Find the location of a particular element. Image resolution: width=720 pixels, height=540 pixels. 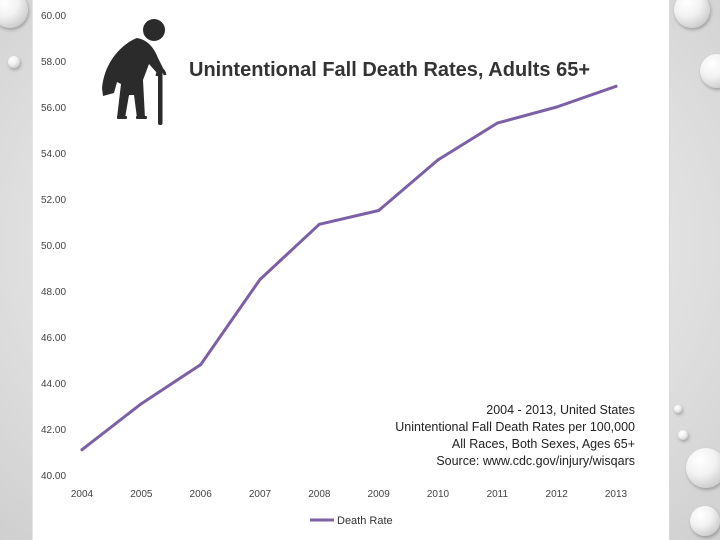

y-tick-label: 46.00 is located at coordinates (53, 338).